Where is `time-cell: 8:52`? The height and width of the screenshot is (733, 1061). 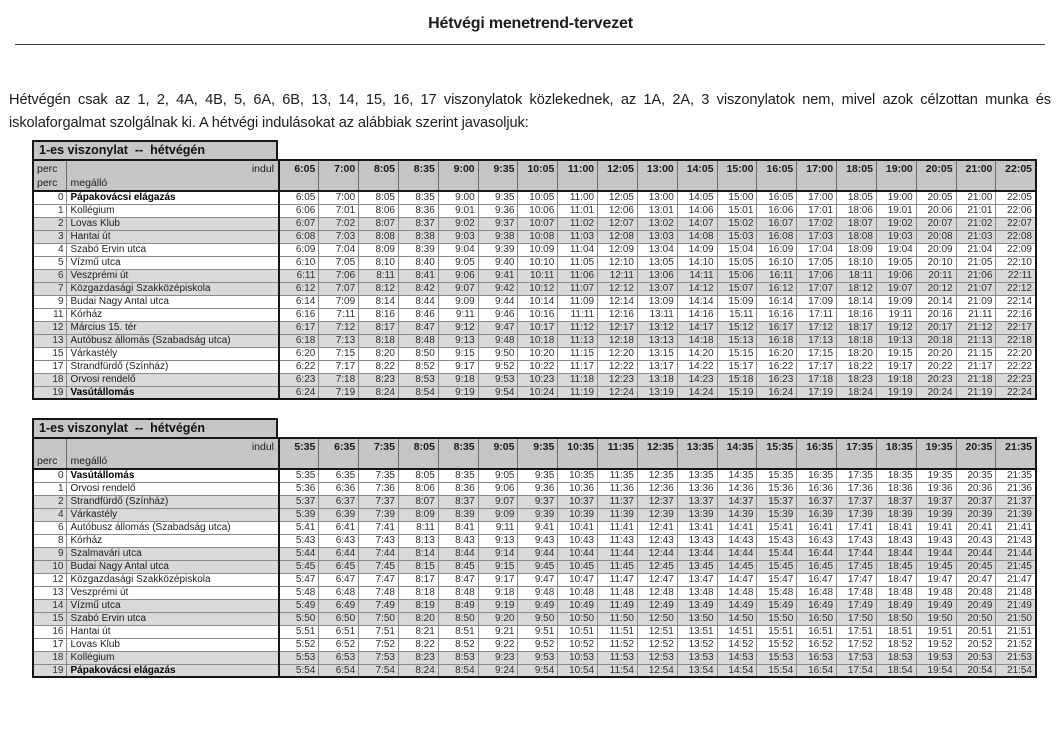 time-cell: 8:52 is located at coordinates (458, 644).